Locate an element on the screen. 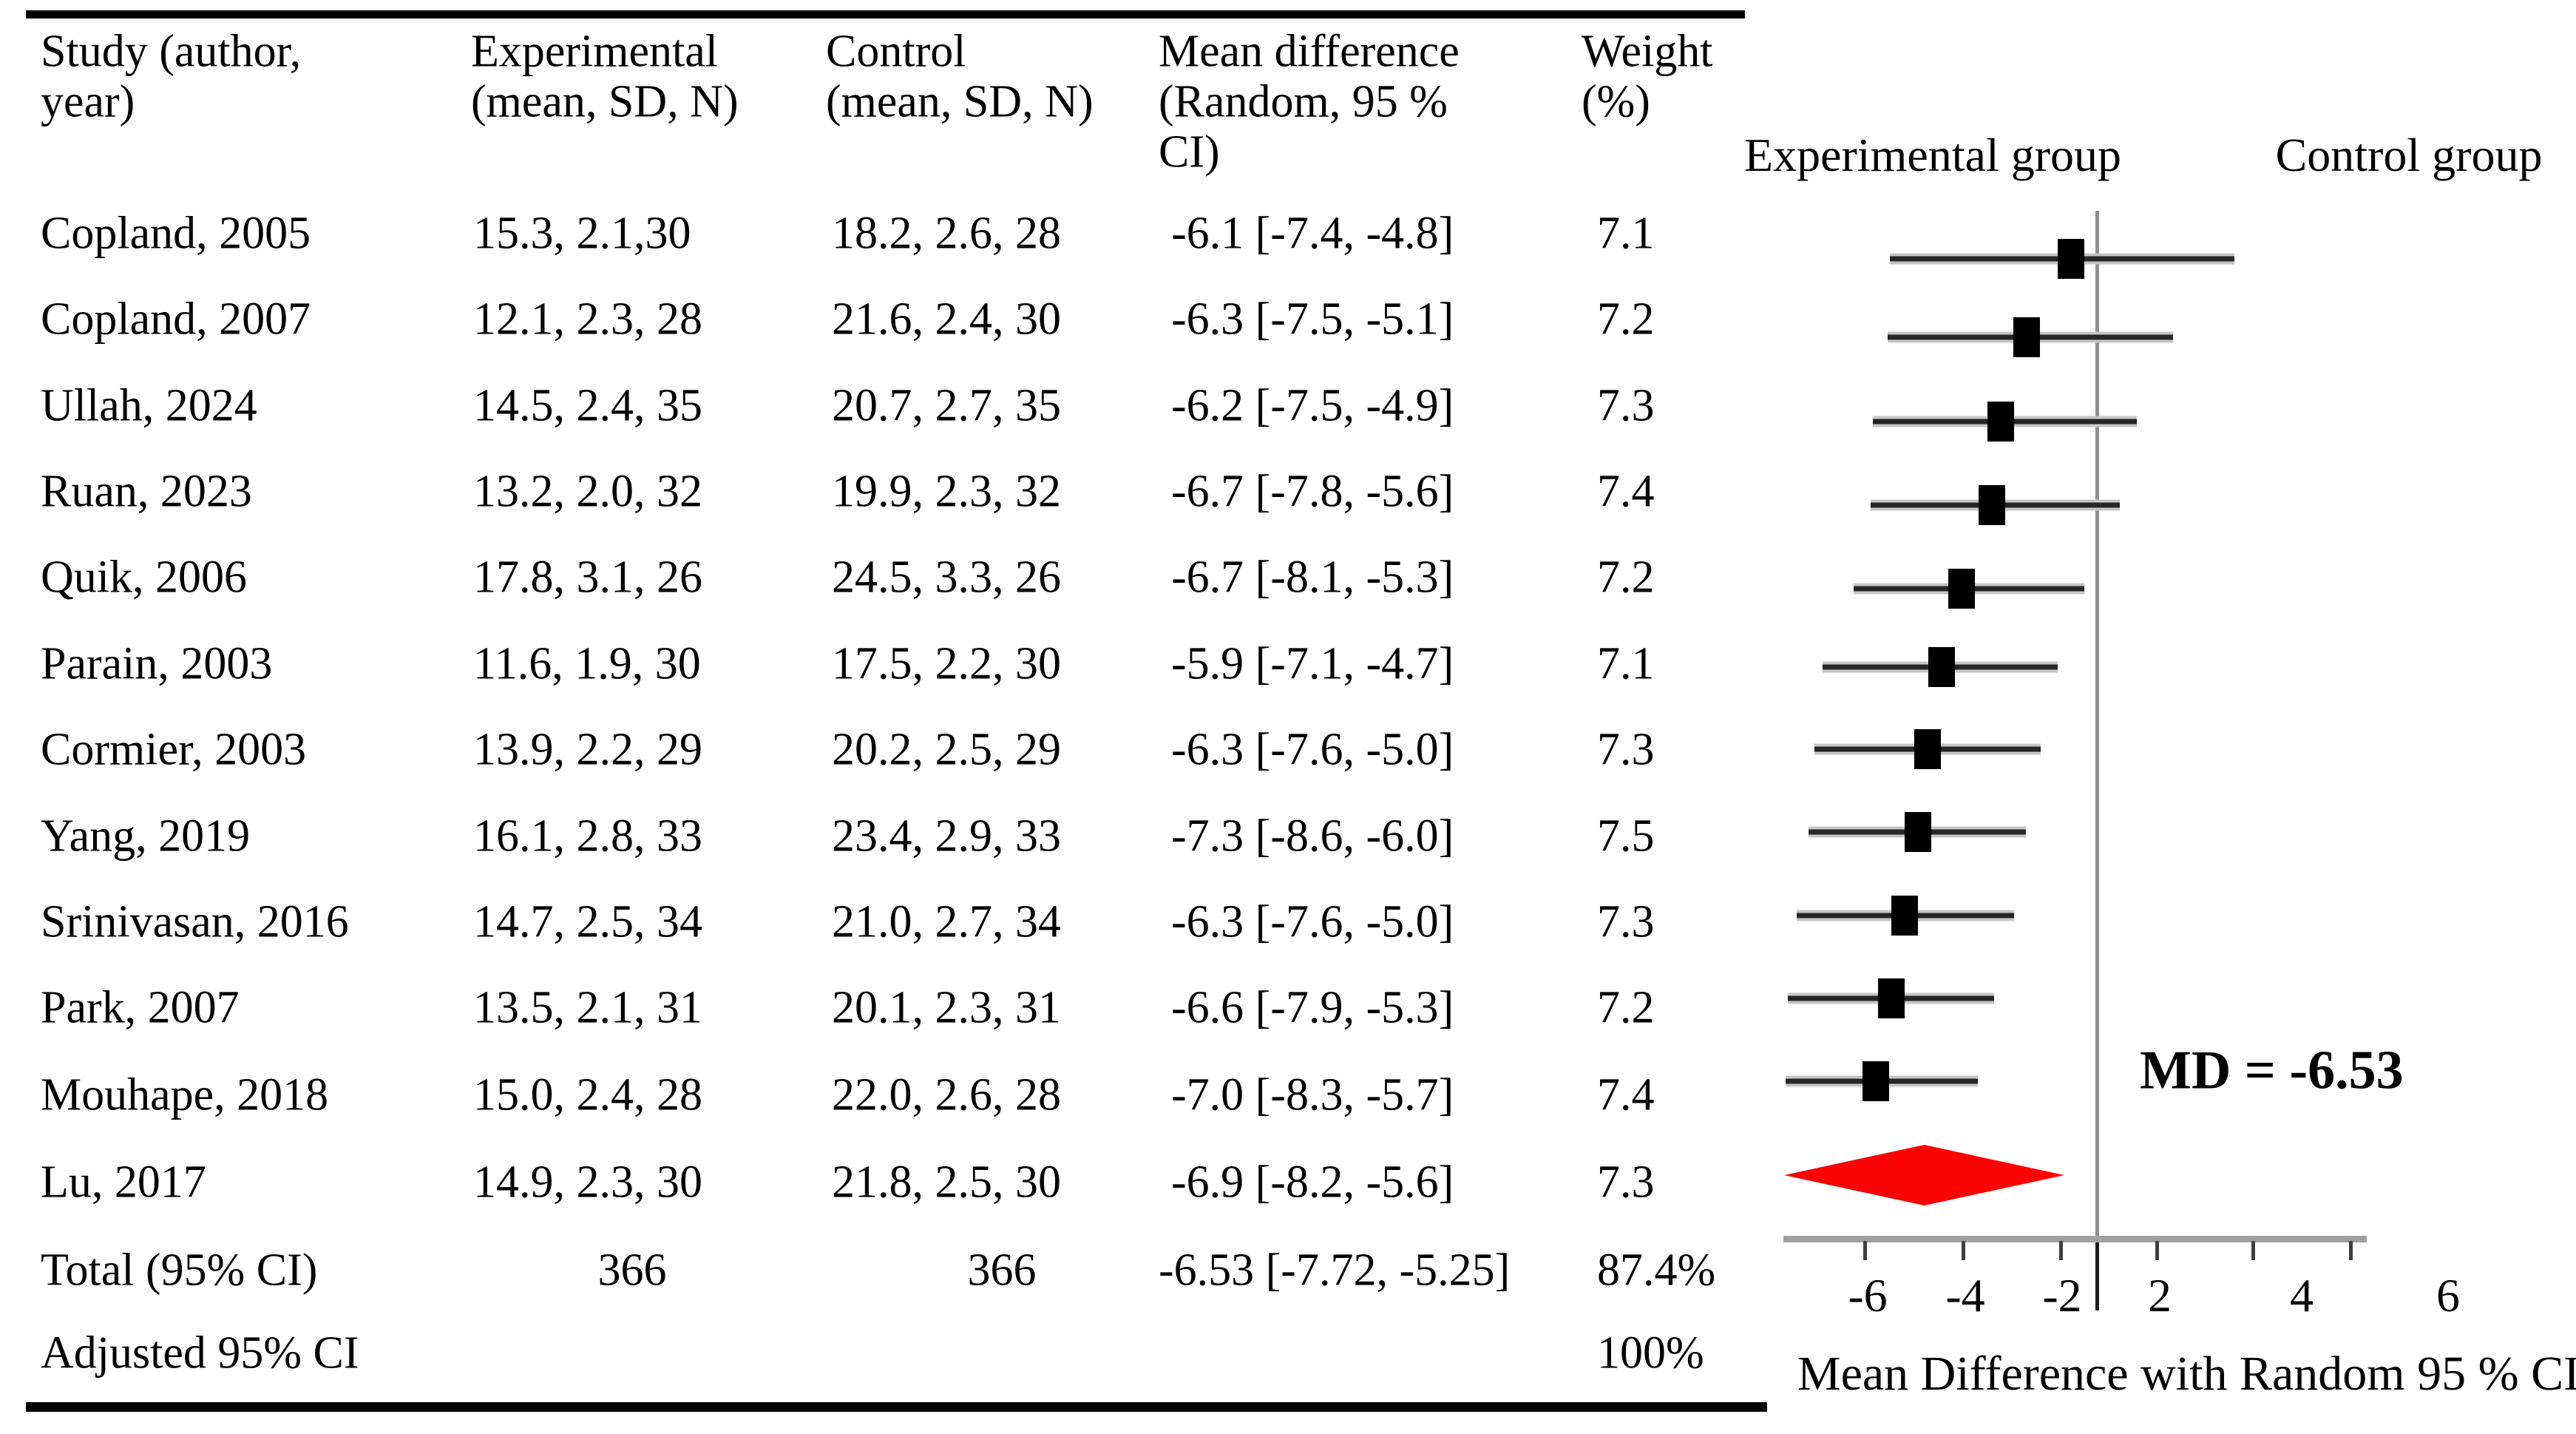 Image resolution: width=2576 pixels, height=1434 pixels. control-cell: 22.0, 2.6, 28 is located at coordinates (946, 1094).